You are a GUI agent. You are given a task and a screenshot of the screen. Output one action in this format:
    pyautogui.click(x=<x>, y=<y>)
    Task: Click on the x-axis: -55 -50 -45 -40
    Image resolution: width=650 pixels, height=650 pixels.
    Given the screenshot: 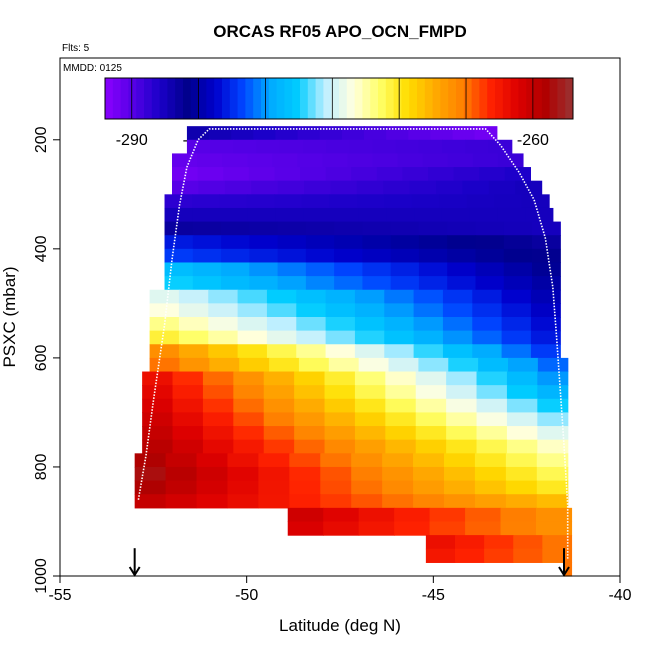 What is the action you would take?
    pyautogui.click(x=340, y=590)
    